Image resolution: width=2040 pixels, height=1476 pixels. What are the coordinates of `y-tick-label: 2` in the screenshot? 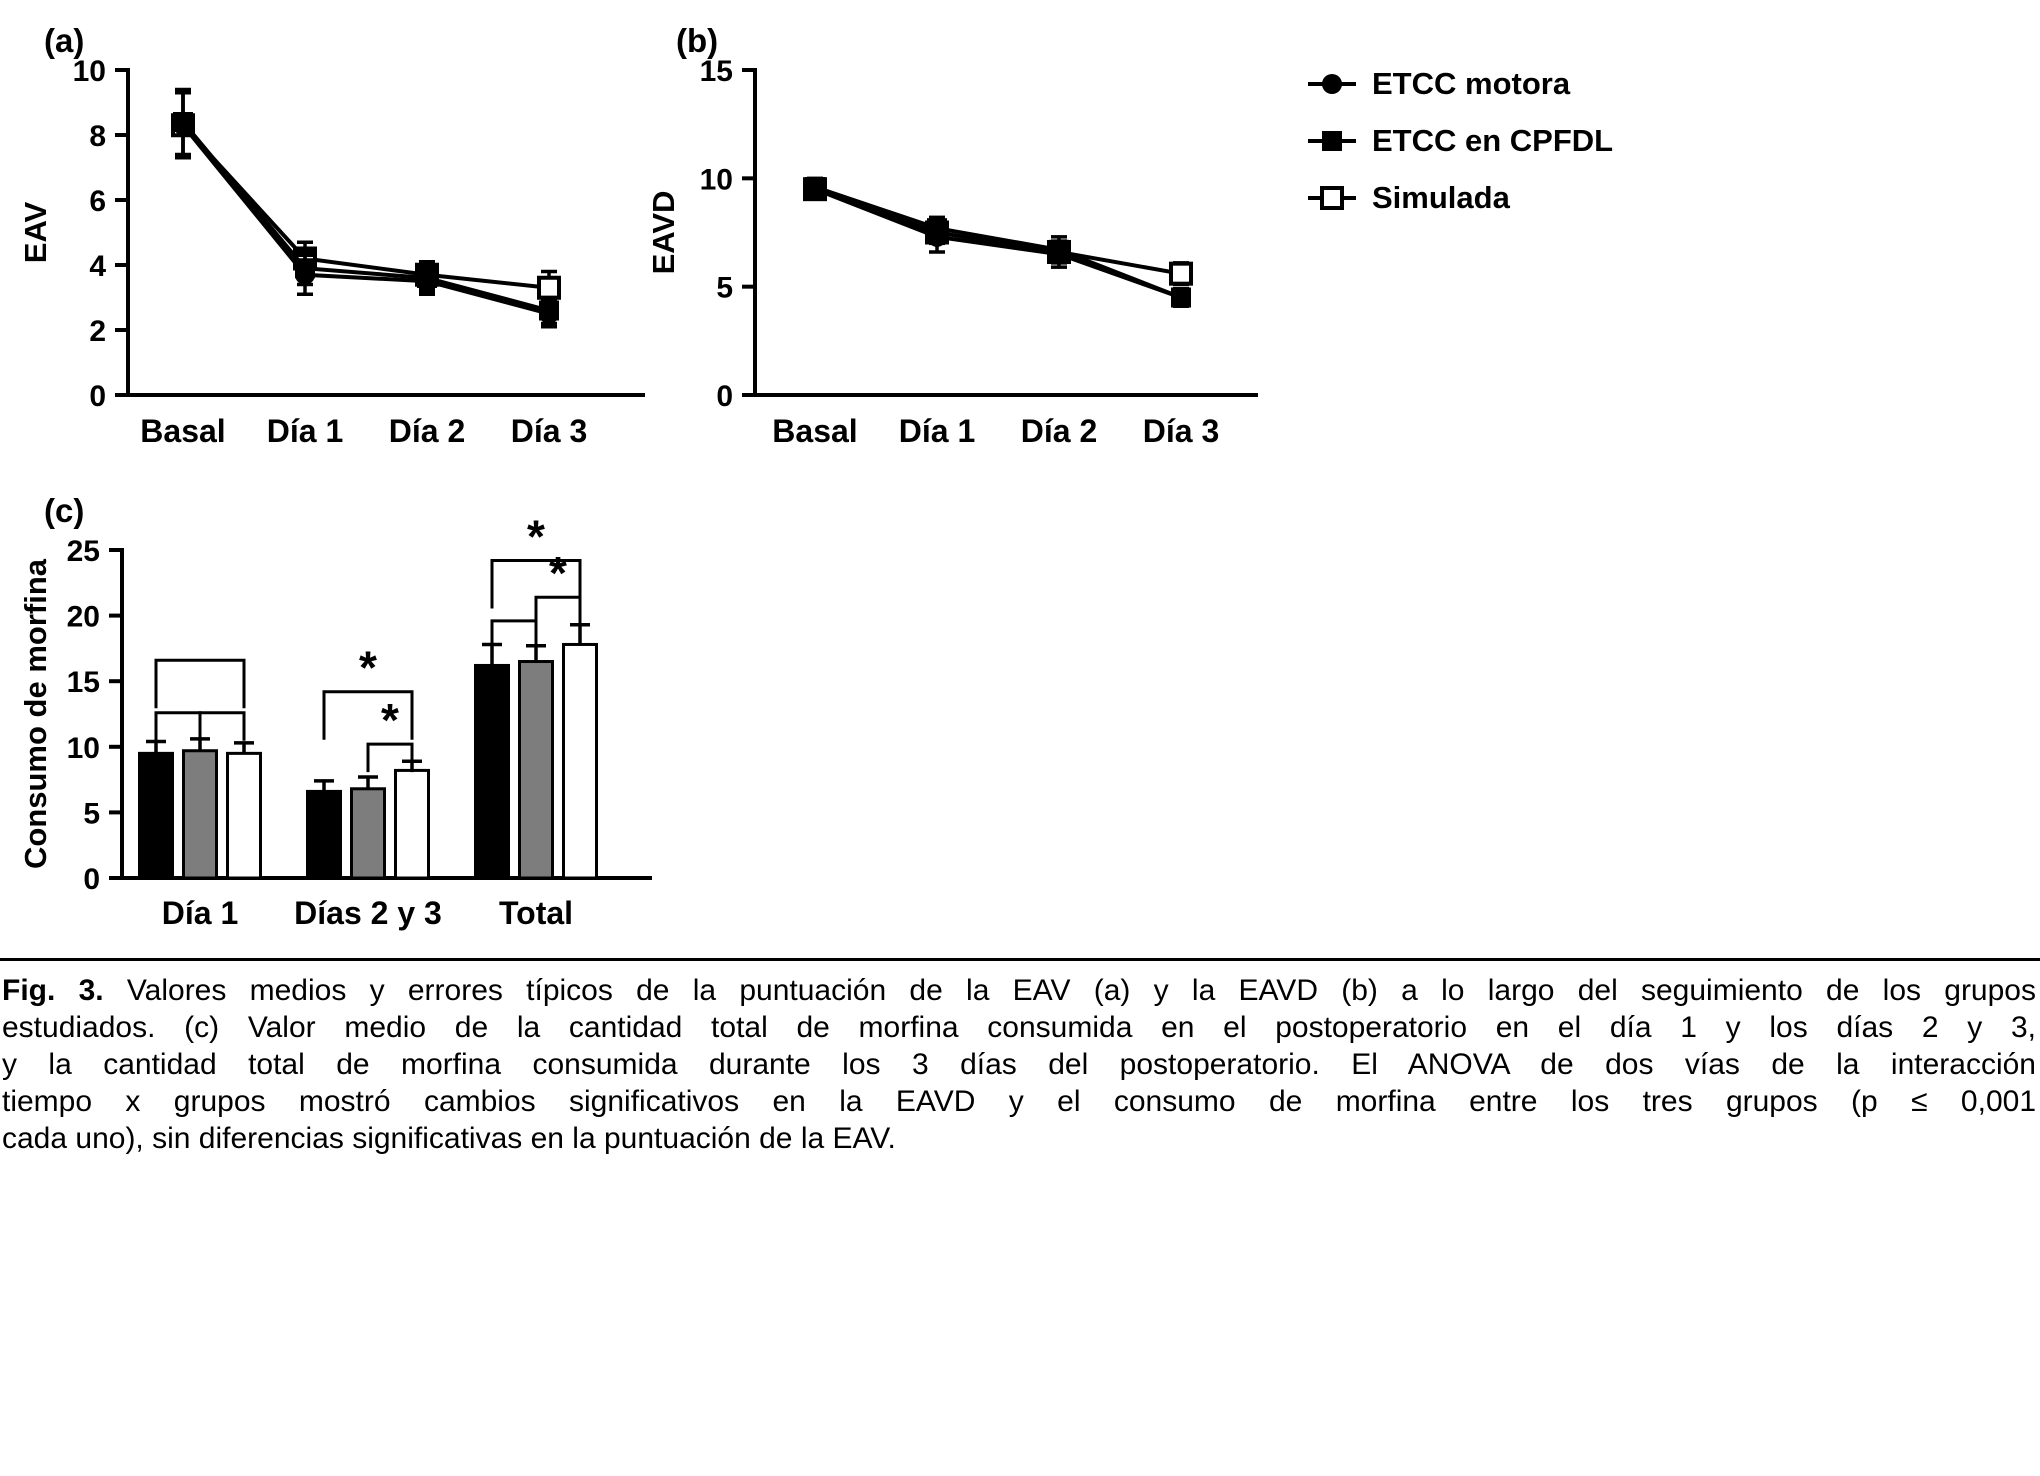 It's located at (97, 331).